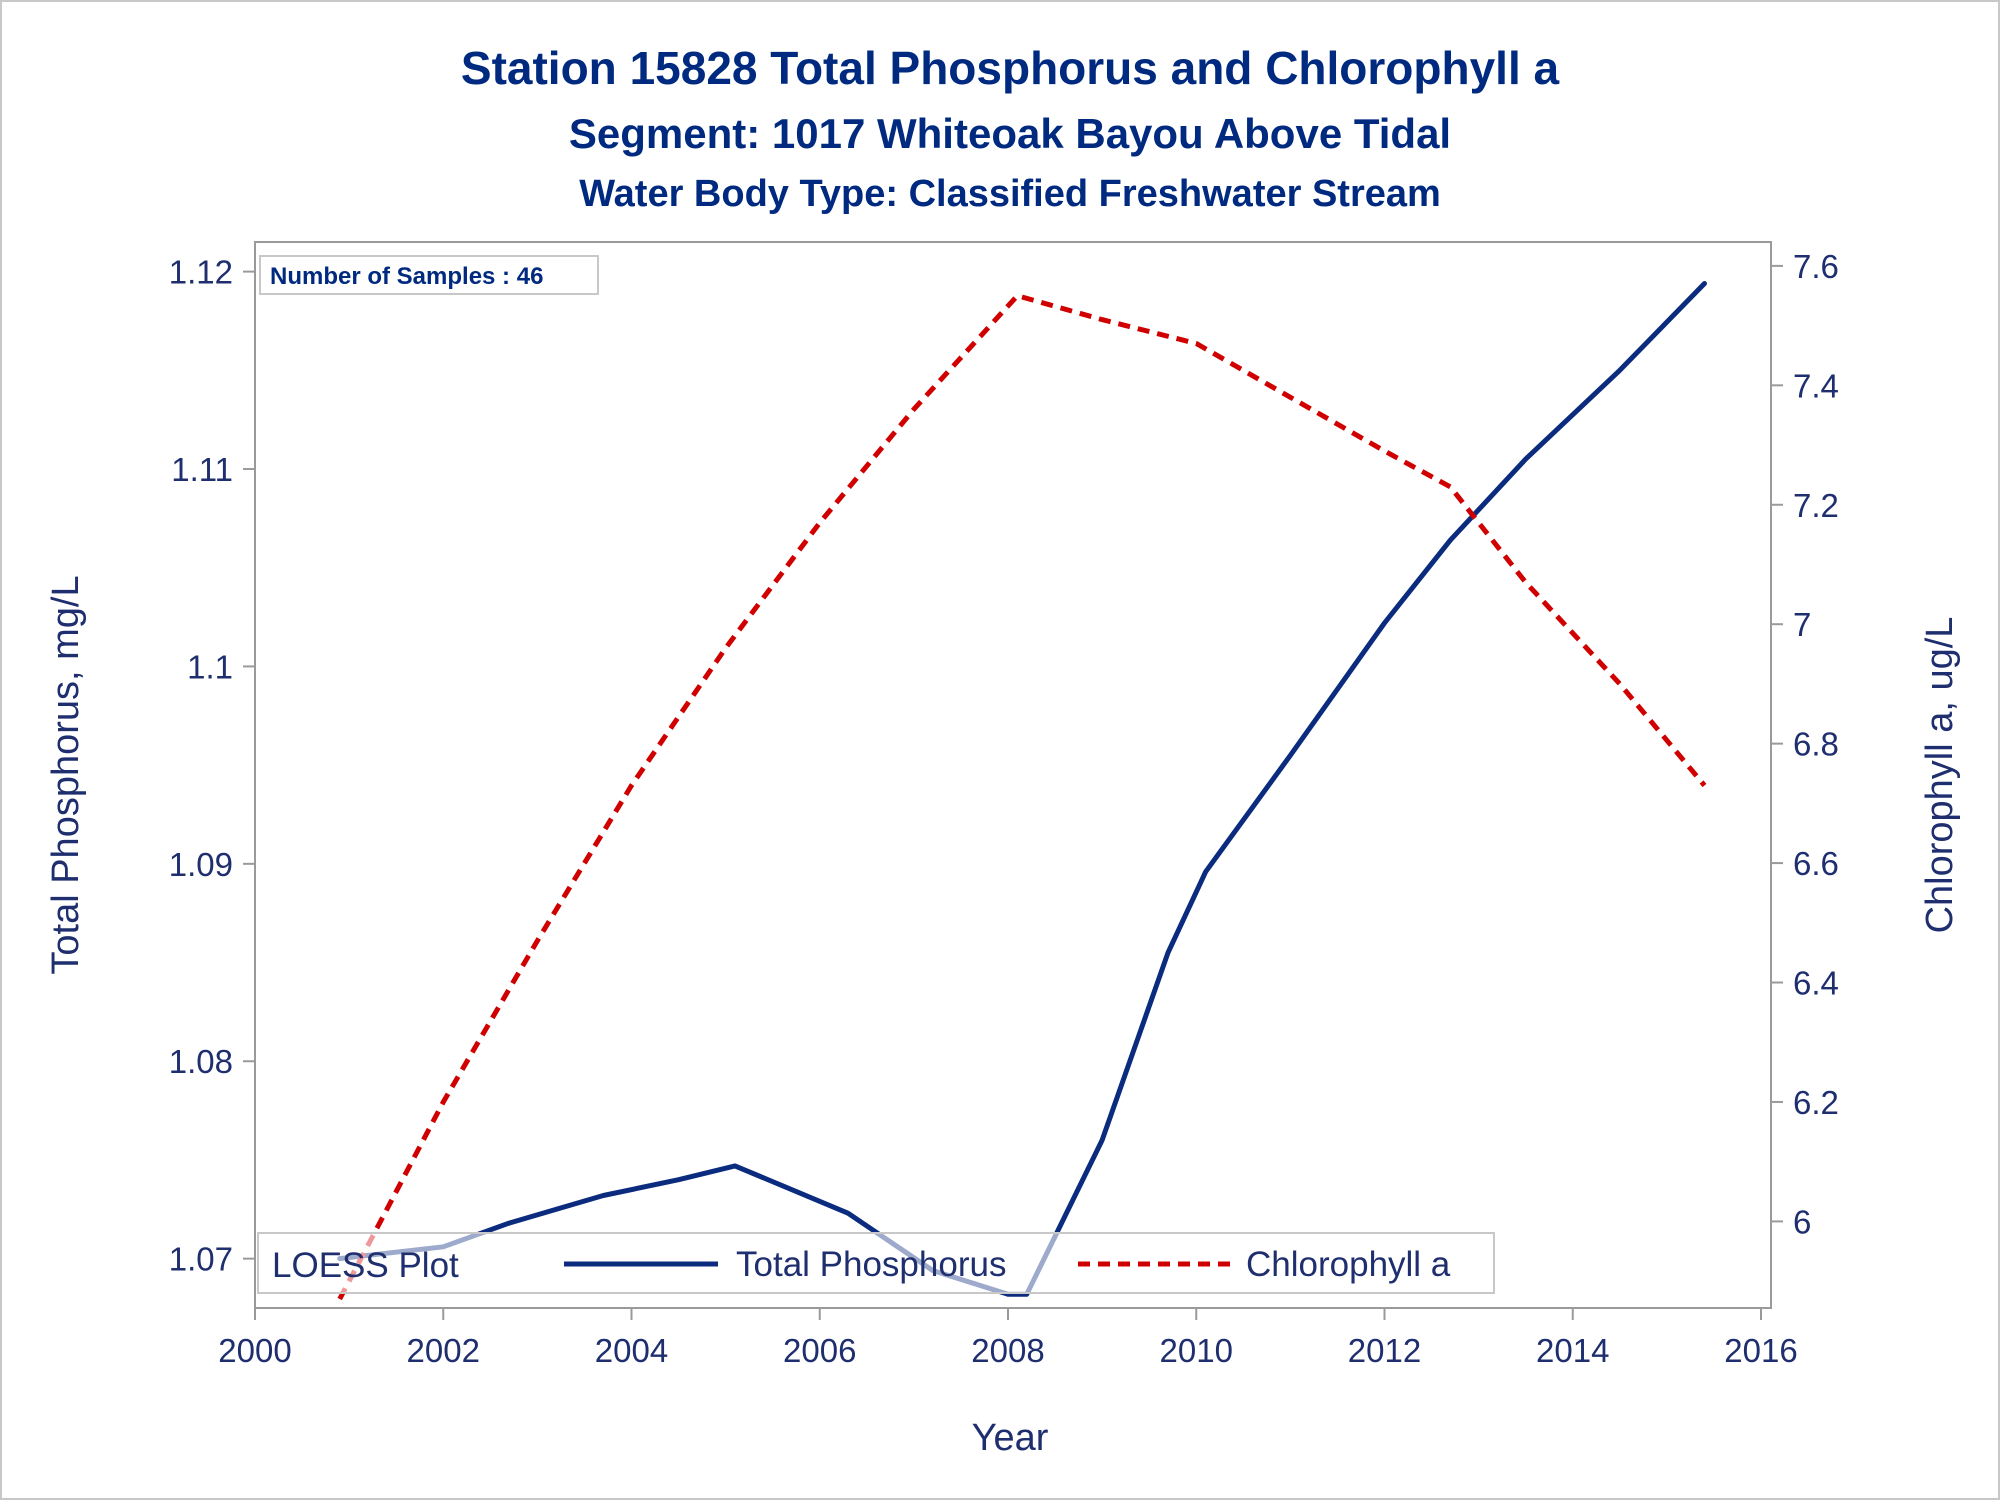 The width and height of the screenshot is (2000, 1500). What do you see at coordinates (1196, 1350) in the screenshot?
I see `x-tick-label: 2010` at bounding box center [1196, 1350].